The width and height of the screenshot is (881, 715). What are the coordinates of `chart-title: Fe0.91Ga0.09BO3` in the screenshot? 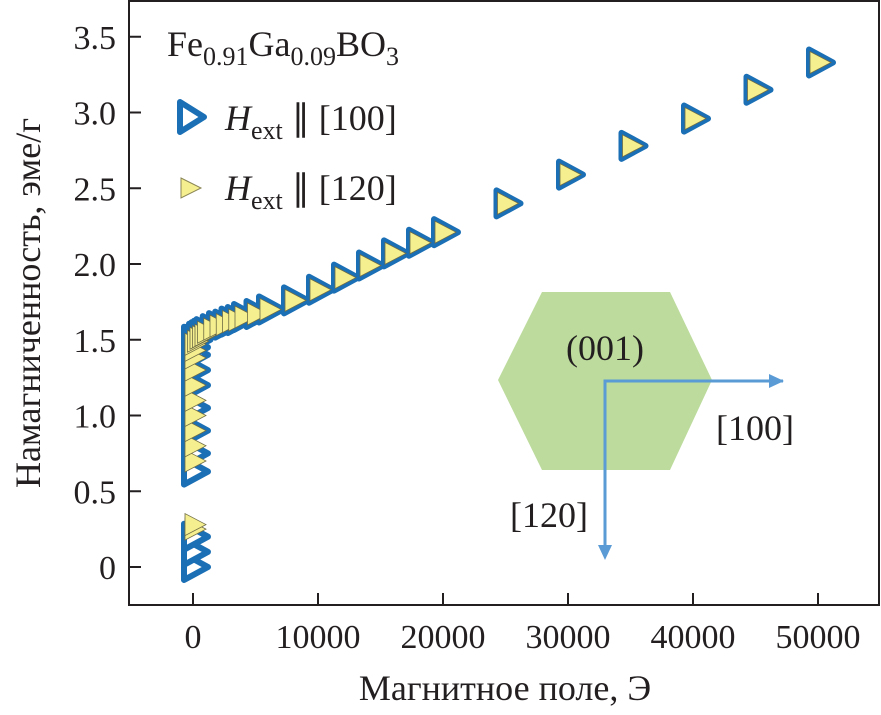 It's located at (283, 47).